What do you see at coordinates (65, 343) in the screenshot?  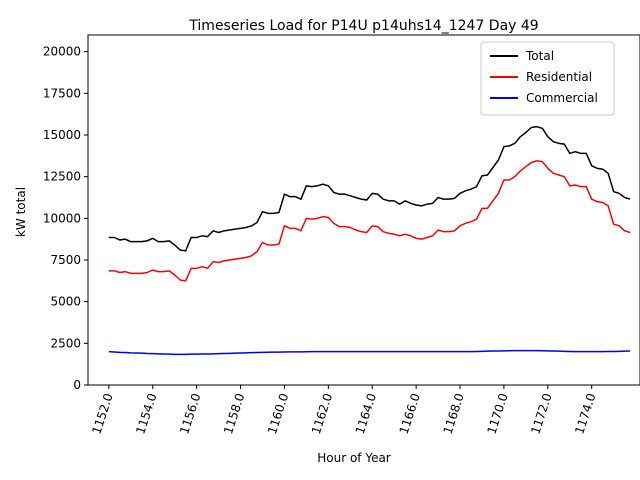 I see `y-tick-label: 2500` at bounding box center [65, 343].